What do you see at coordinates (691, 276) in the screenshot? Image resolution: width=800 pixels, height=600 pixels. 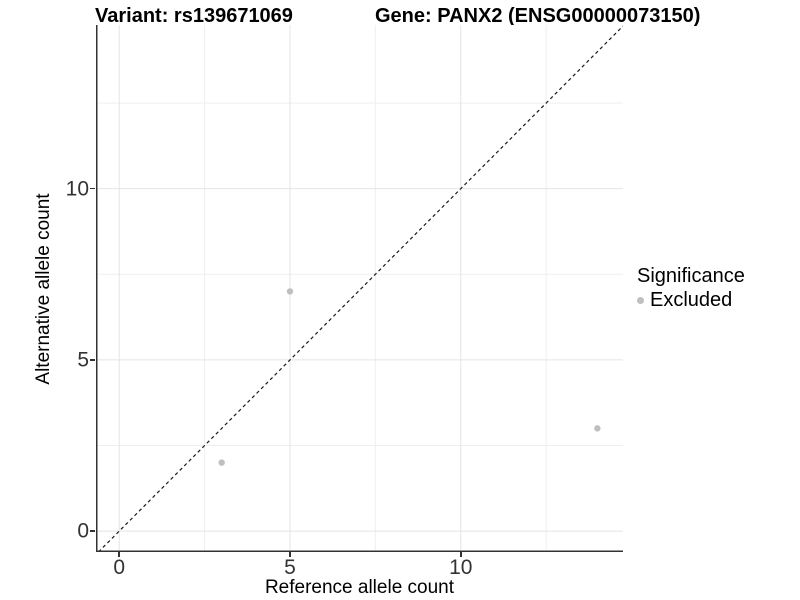 I see `legend-title: Significance` at bounding box center [691, 276].